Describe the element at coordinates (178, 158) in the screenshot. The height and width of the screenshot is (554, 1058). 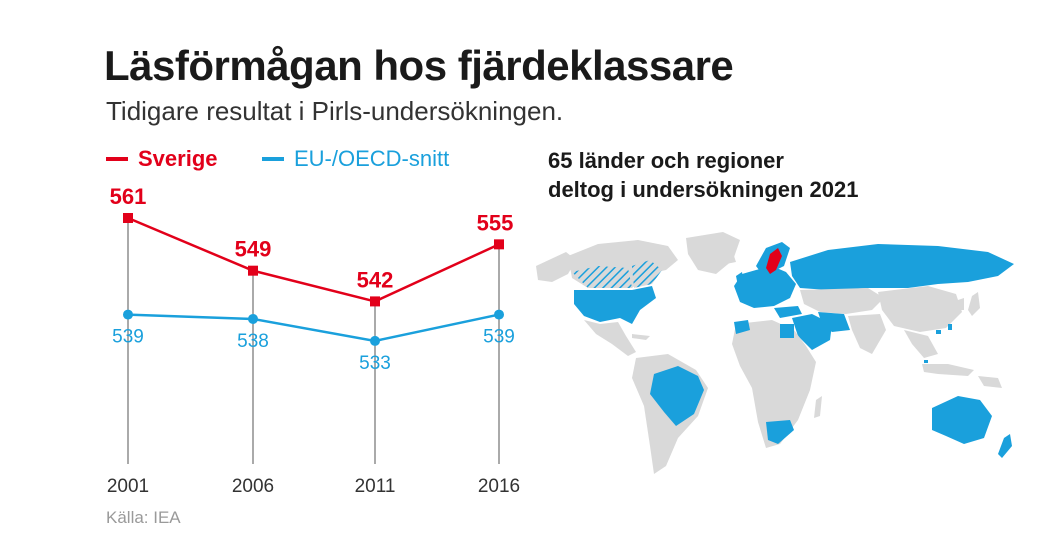
I see `legend-label-sverige: Sverige` at that location.